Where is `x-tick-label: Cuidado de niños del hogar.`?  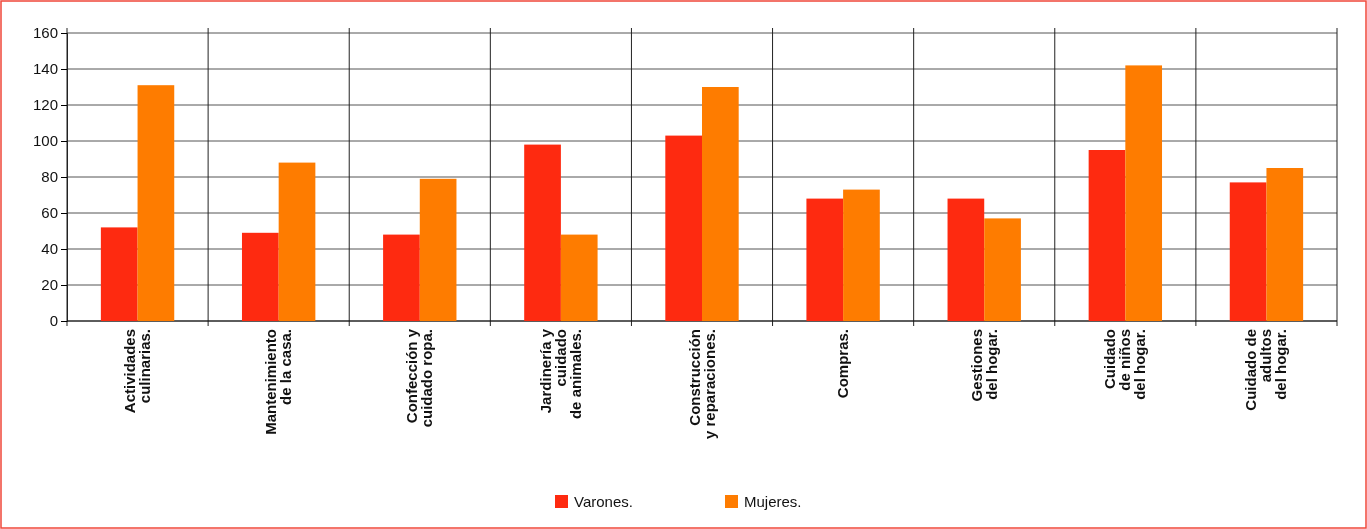
x-tick-label: Cuidado de niños del hogar. is located at coordinates (1125, 364).